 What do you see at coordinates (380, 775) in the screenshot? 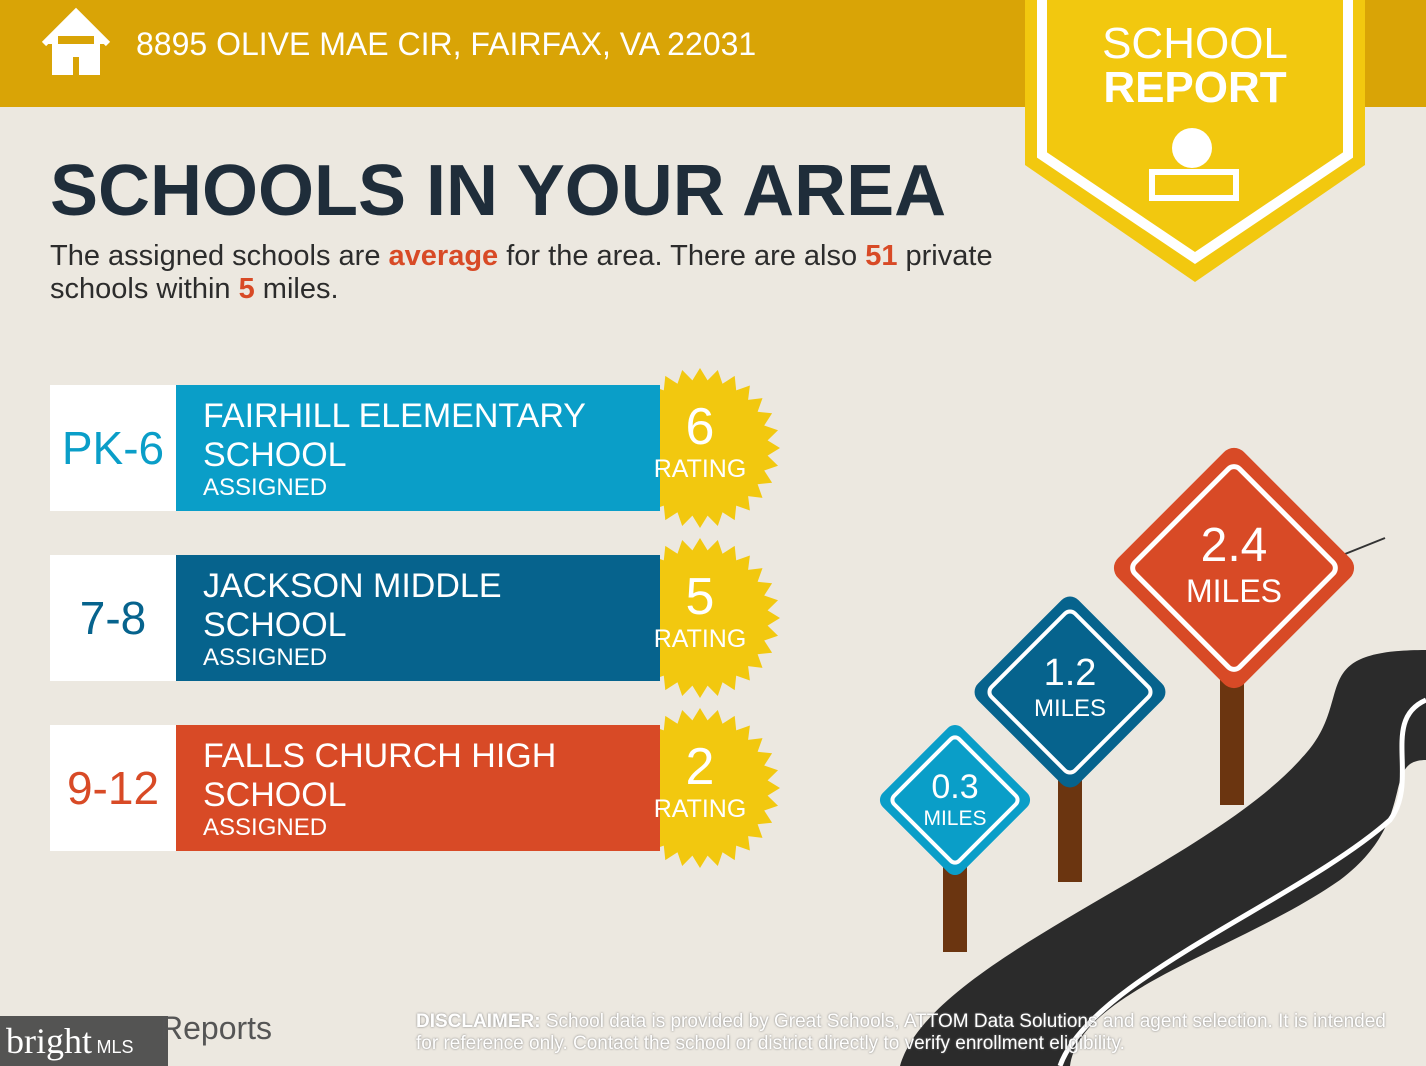
I see `school-name: FALLS CHURCH HIGH SCHOOL` at bounding box center [380, 775].